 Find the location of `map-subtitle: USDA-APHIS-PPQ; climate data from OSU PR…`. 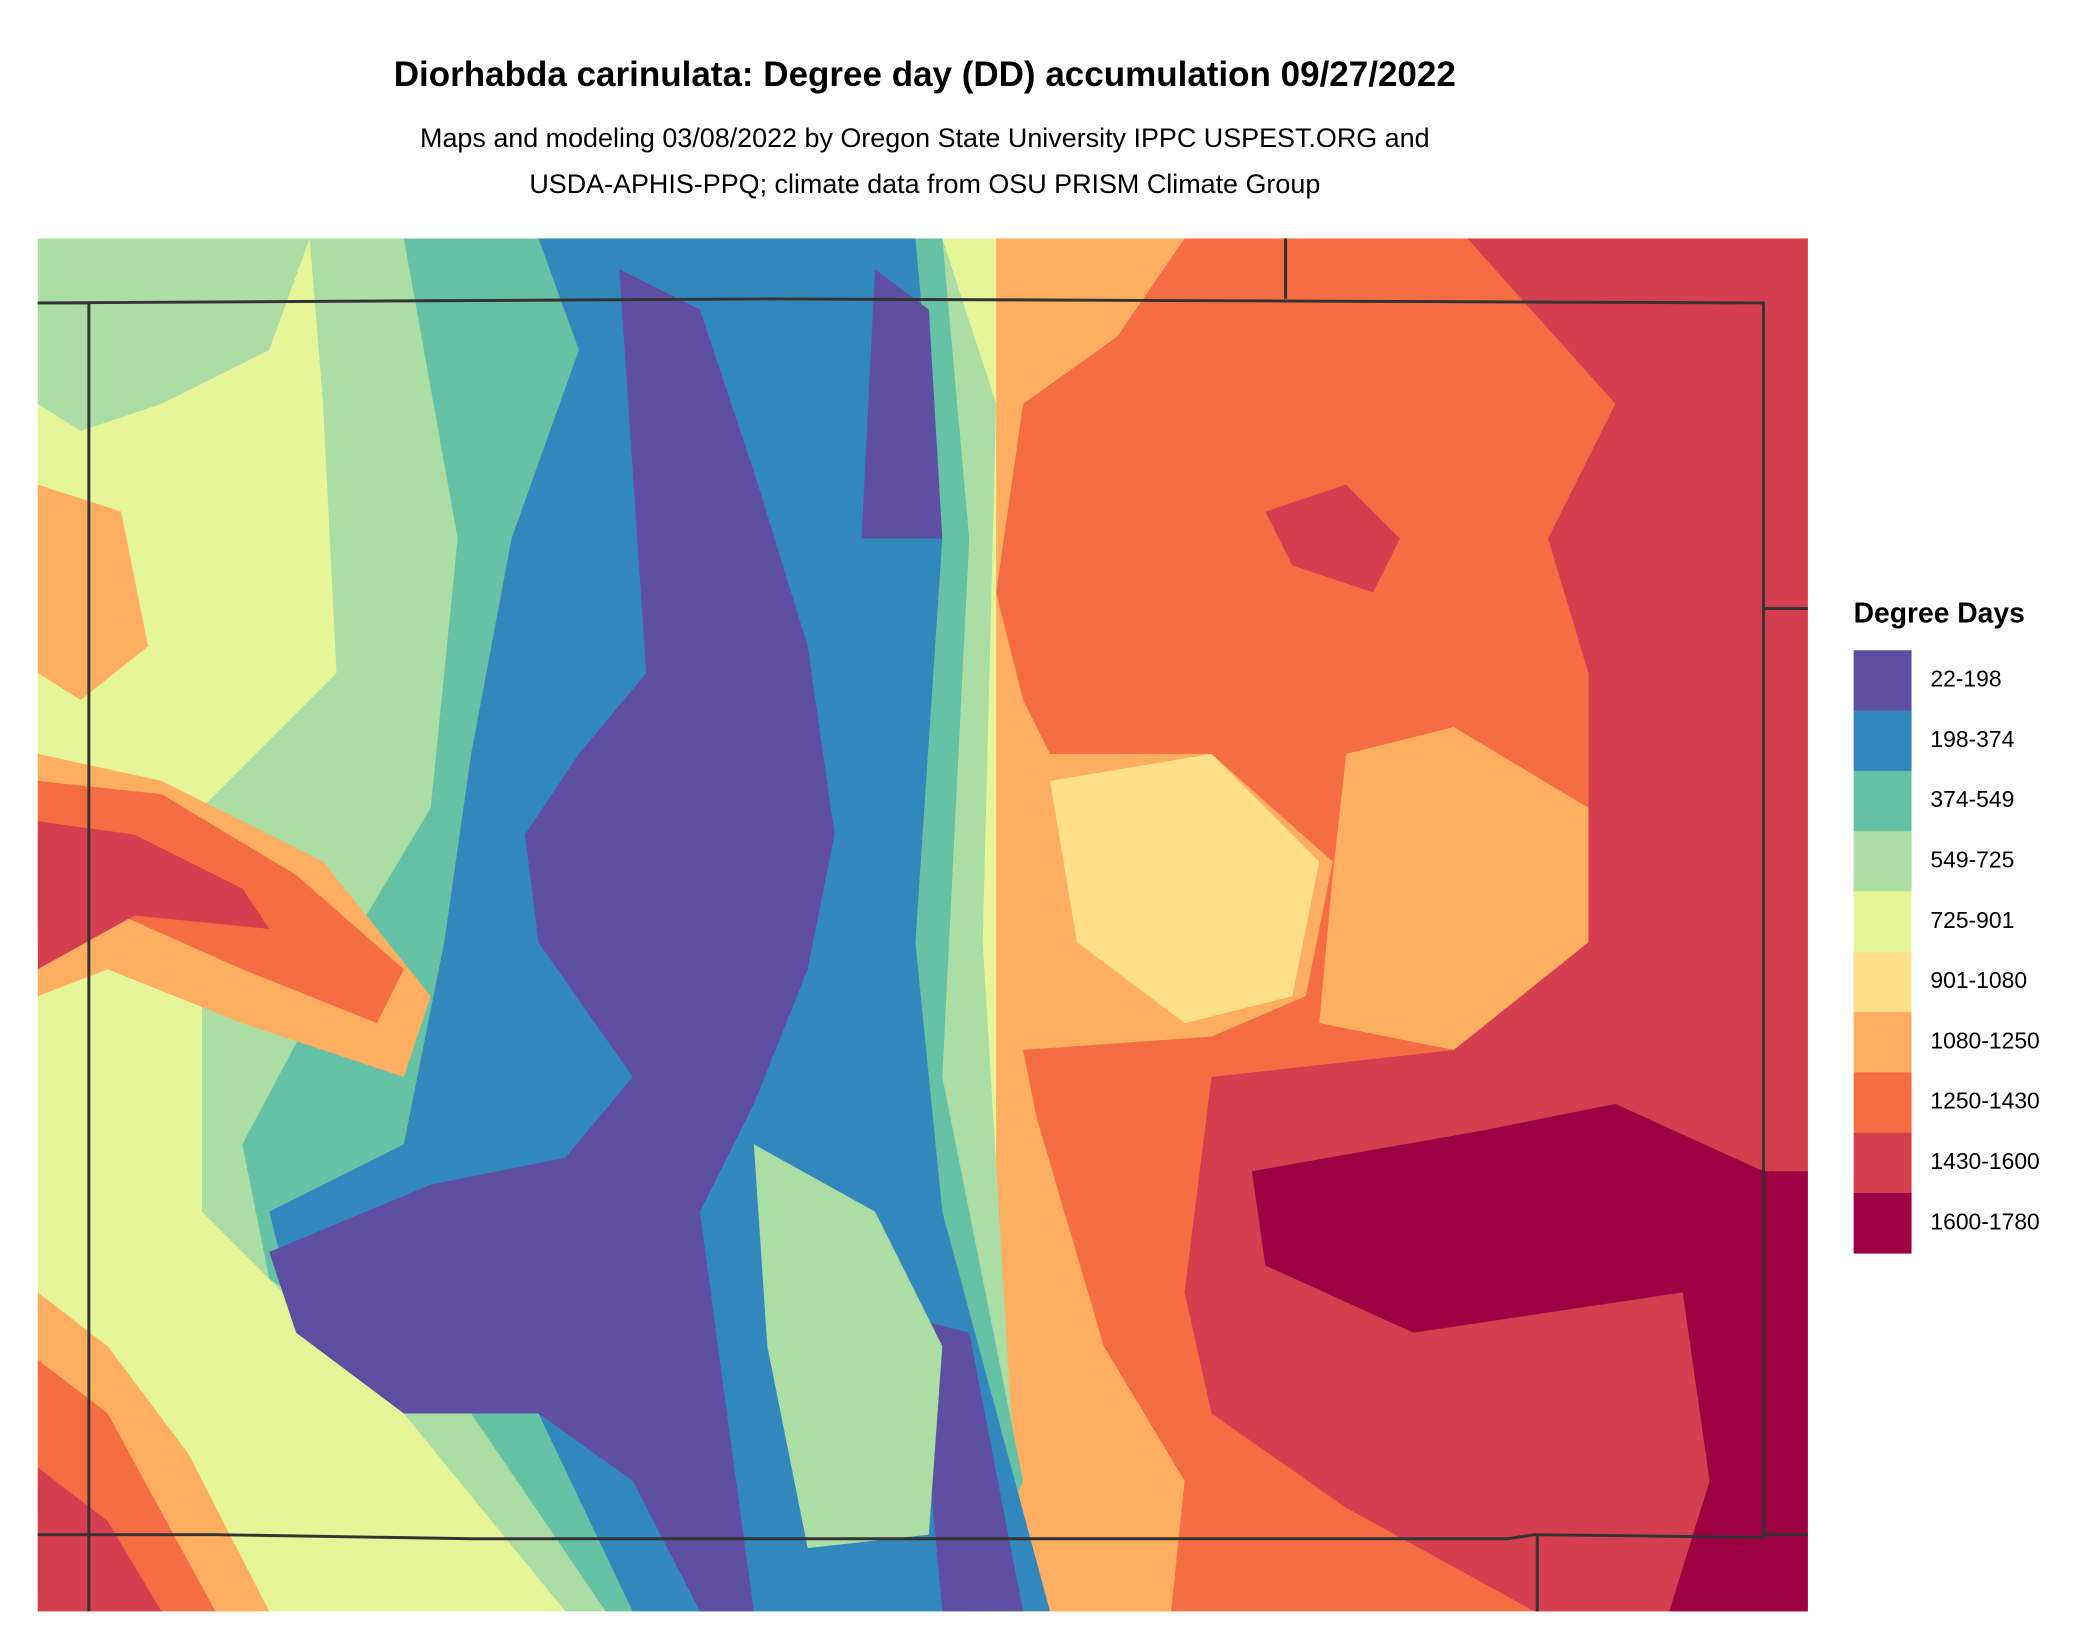

map-subtitle: USDA-APHIS-PPQ; climate data from OSU PR… is located at coordinates (924, 184).